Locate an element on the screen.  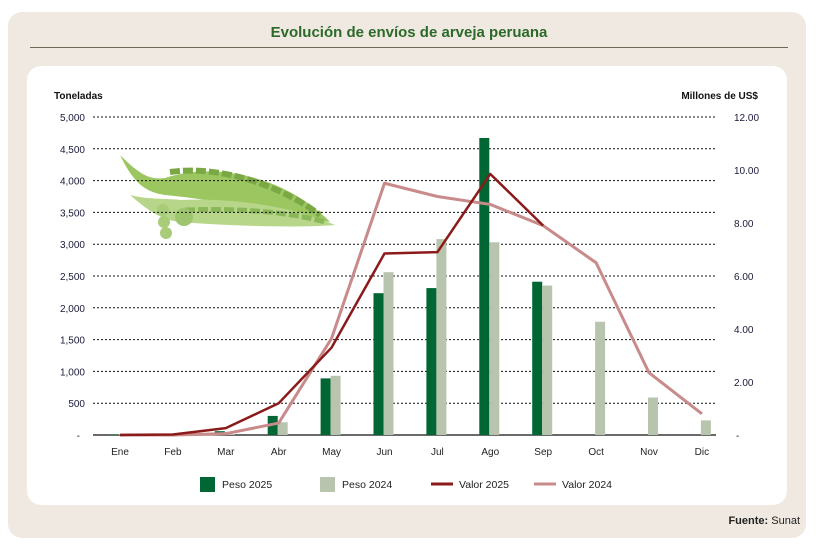
x-tick-label: Mar is located at coordinates (226, 452).